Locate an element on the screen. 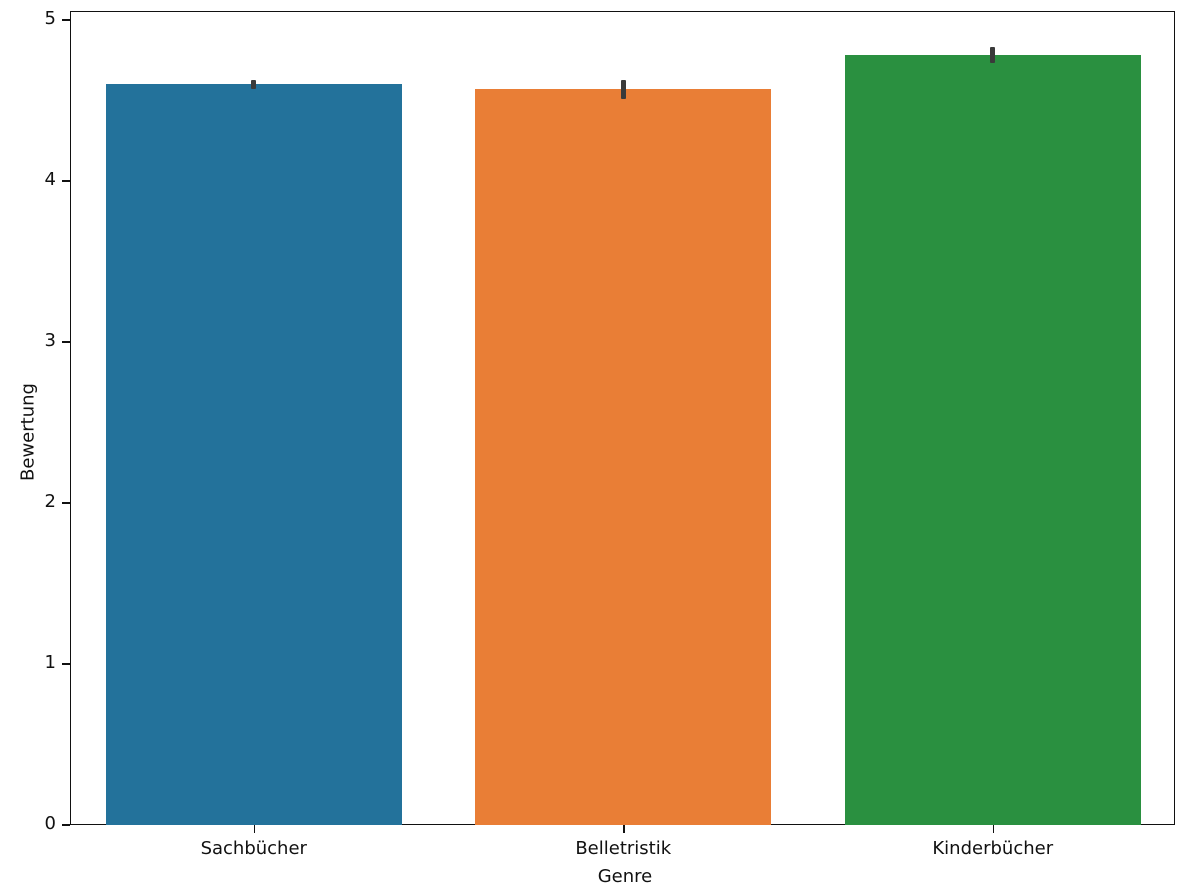 The width and height of the screenshot is (1200, 896). y-tick-label: 2 is located at coordinates (50, 501).